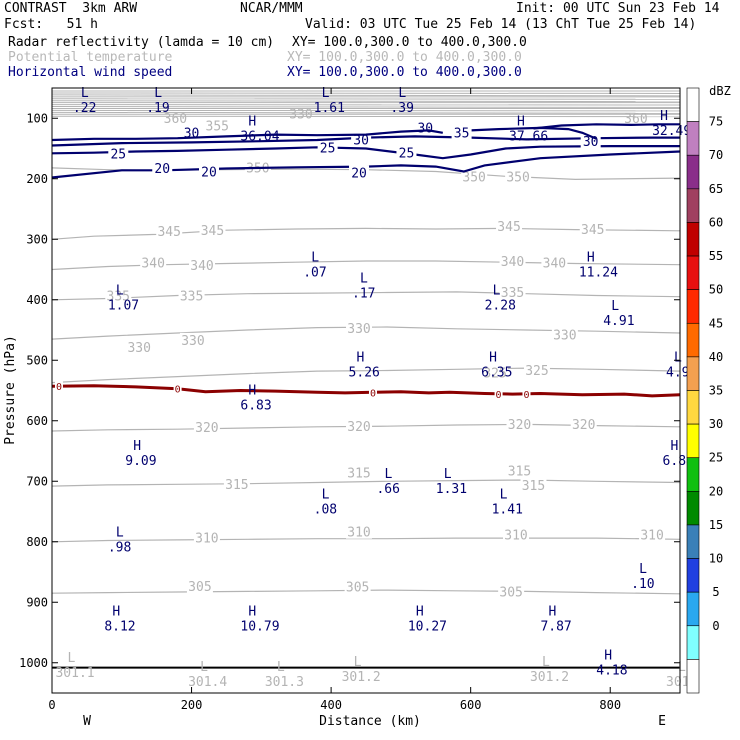 This screenshot has height=740, width=740. Describe the element at coordinates (451, 489) in the screenshot. I see `extrema-value-label: 1.31` at that location.